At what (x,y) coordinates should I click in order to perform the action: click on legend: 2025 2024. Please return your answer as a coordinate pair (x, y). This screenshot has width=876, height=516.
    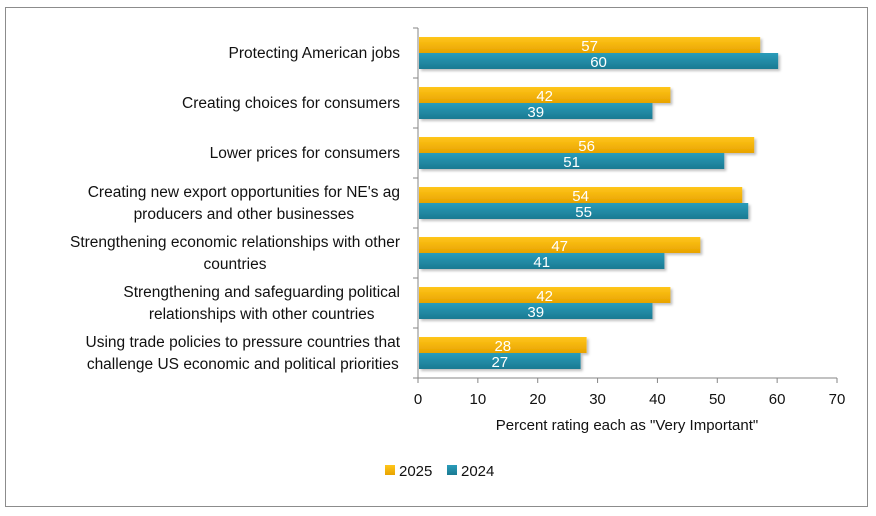
    Looking at the image, I should click on (439, 471).